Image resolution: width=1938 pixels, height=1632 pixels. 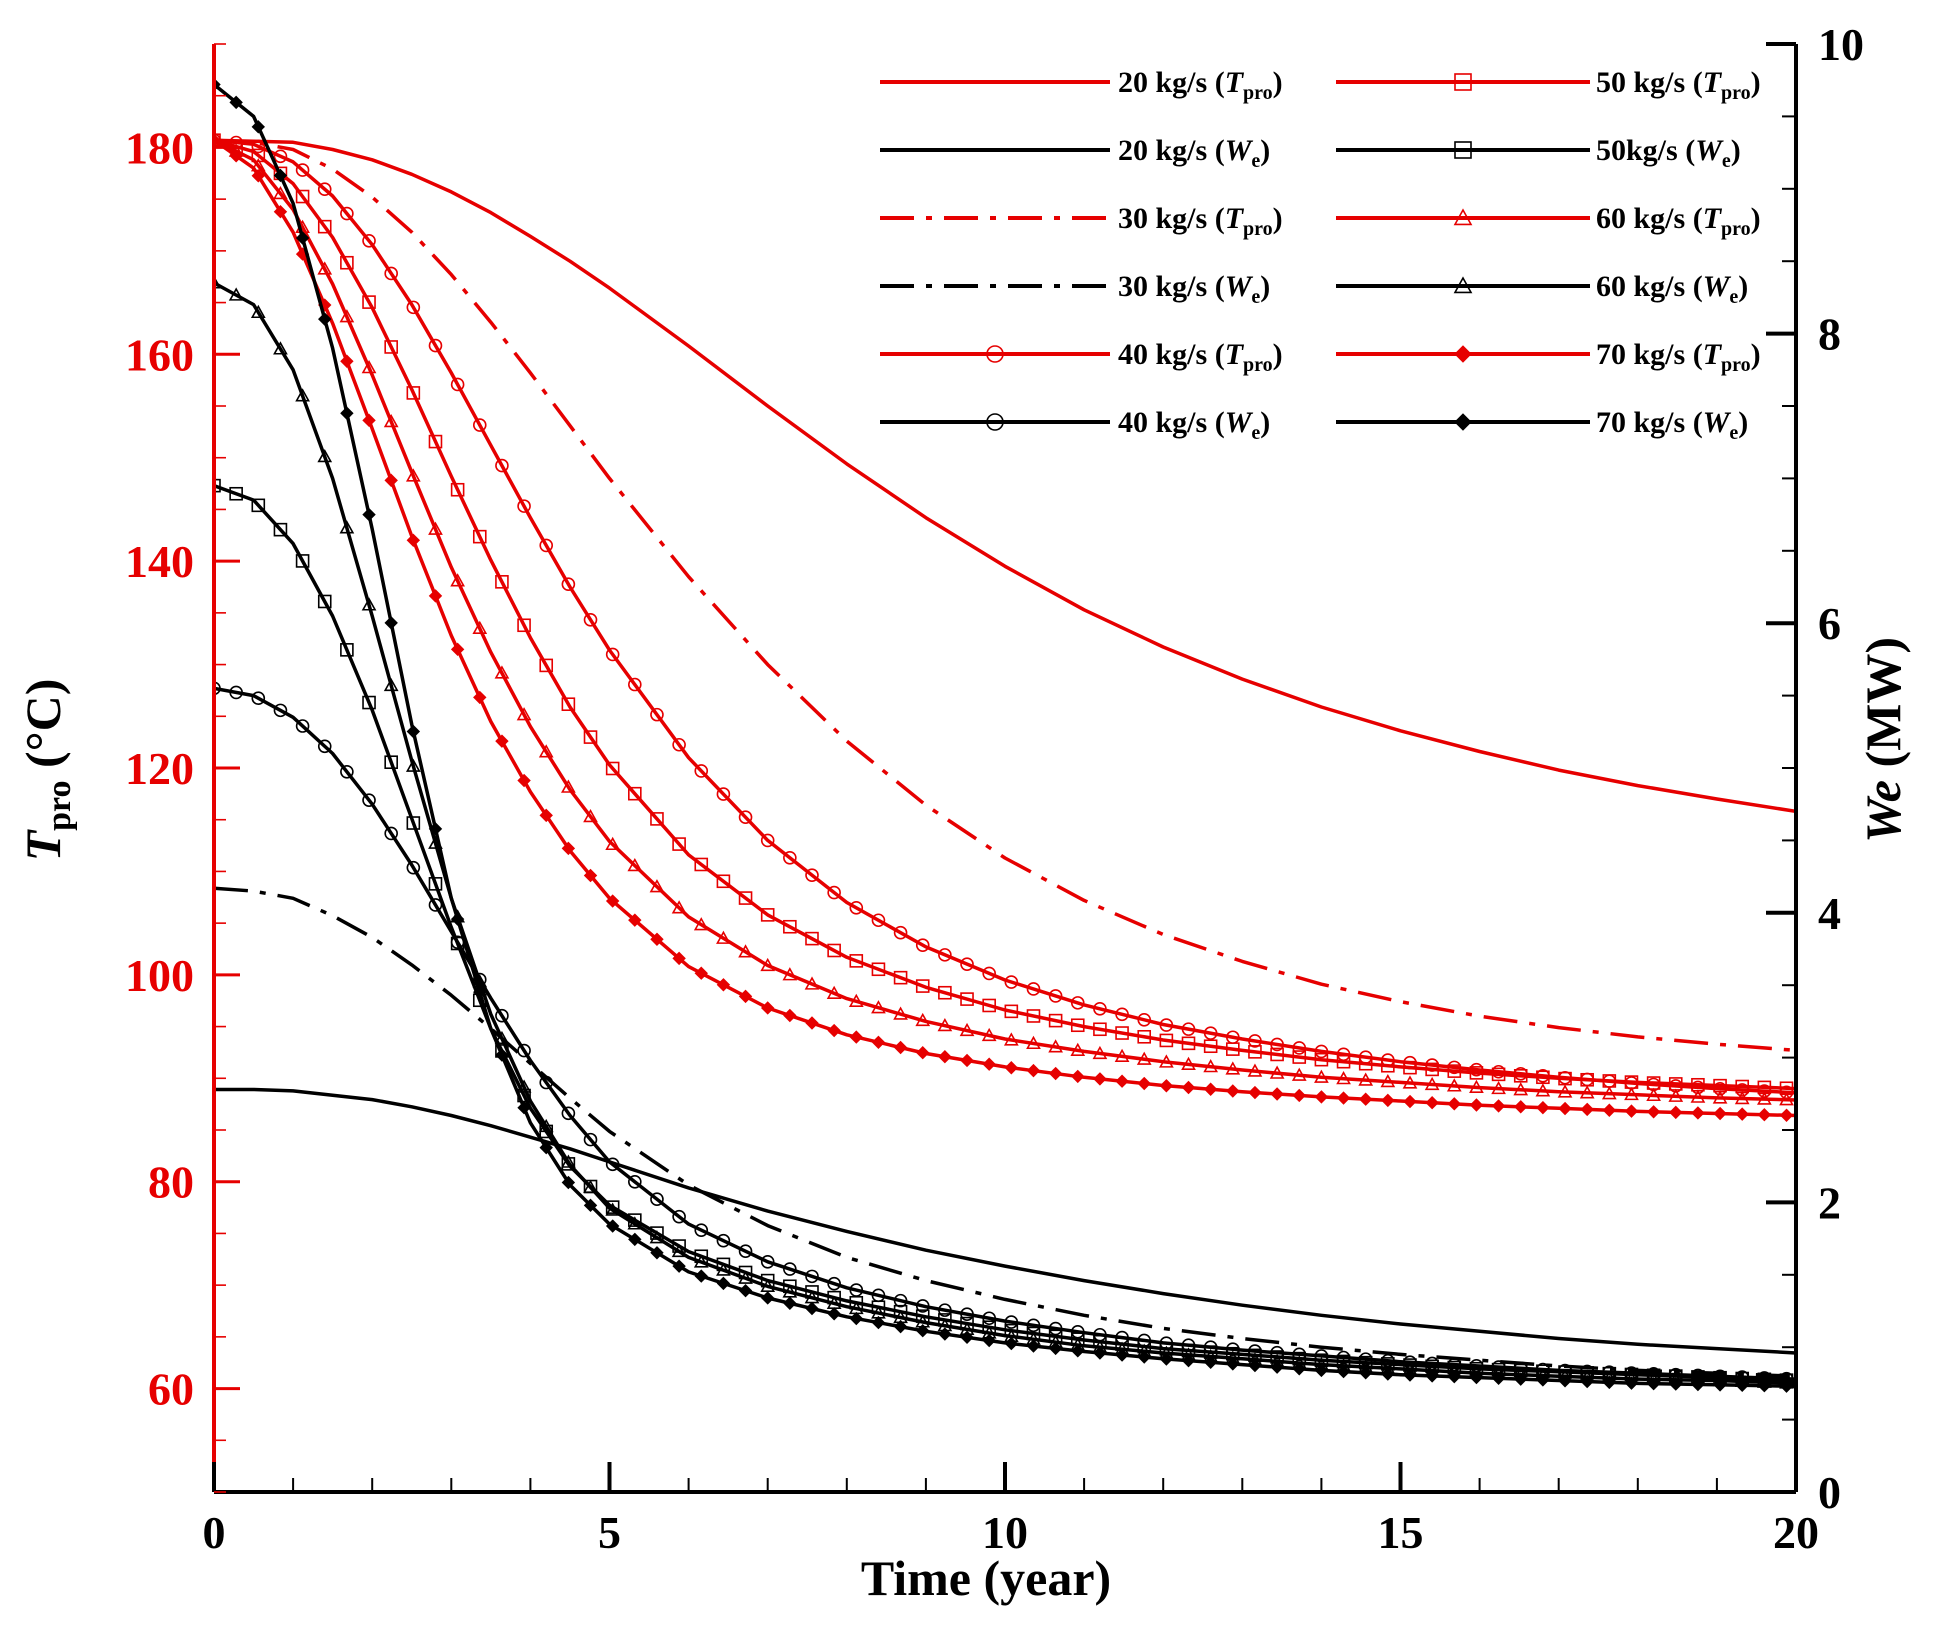 I want to click on legend-label-60-kg-s-tpro: 60 kg/s (Tpro), so click(x=1678, y=221).